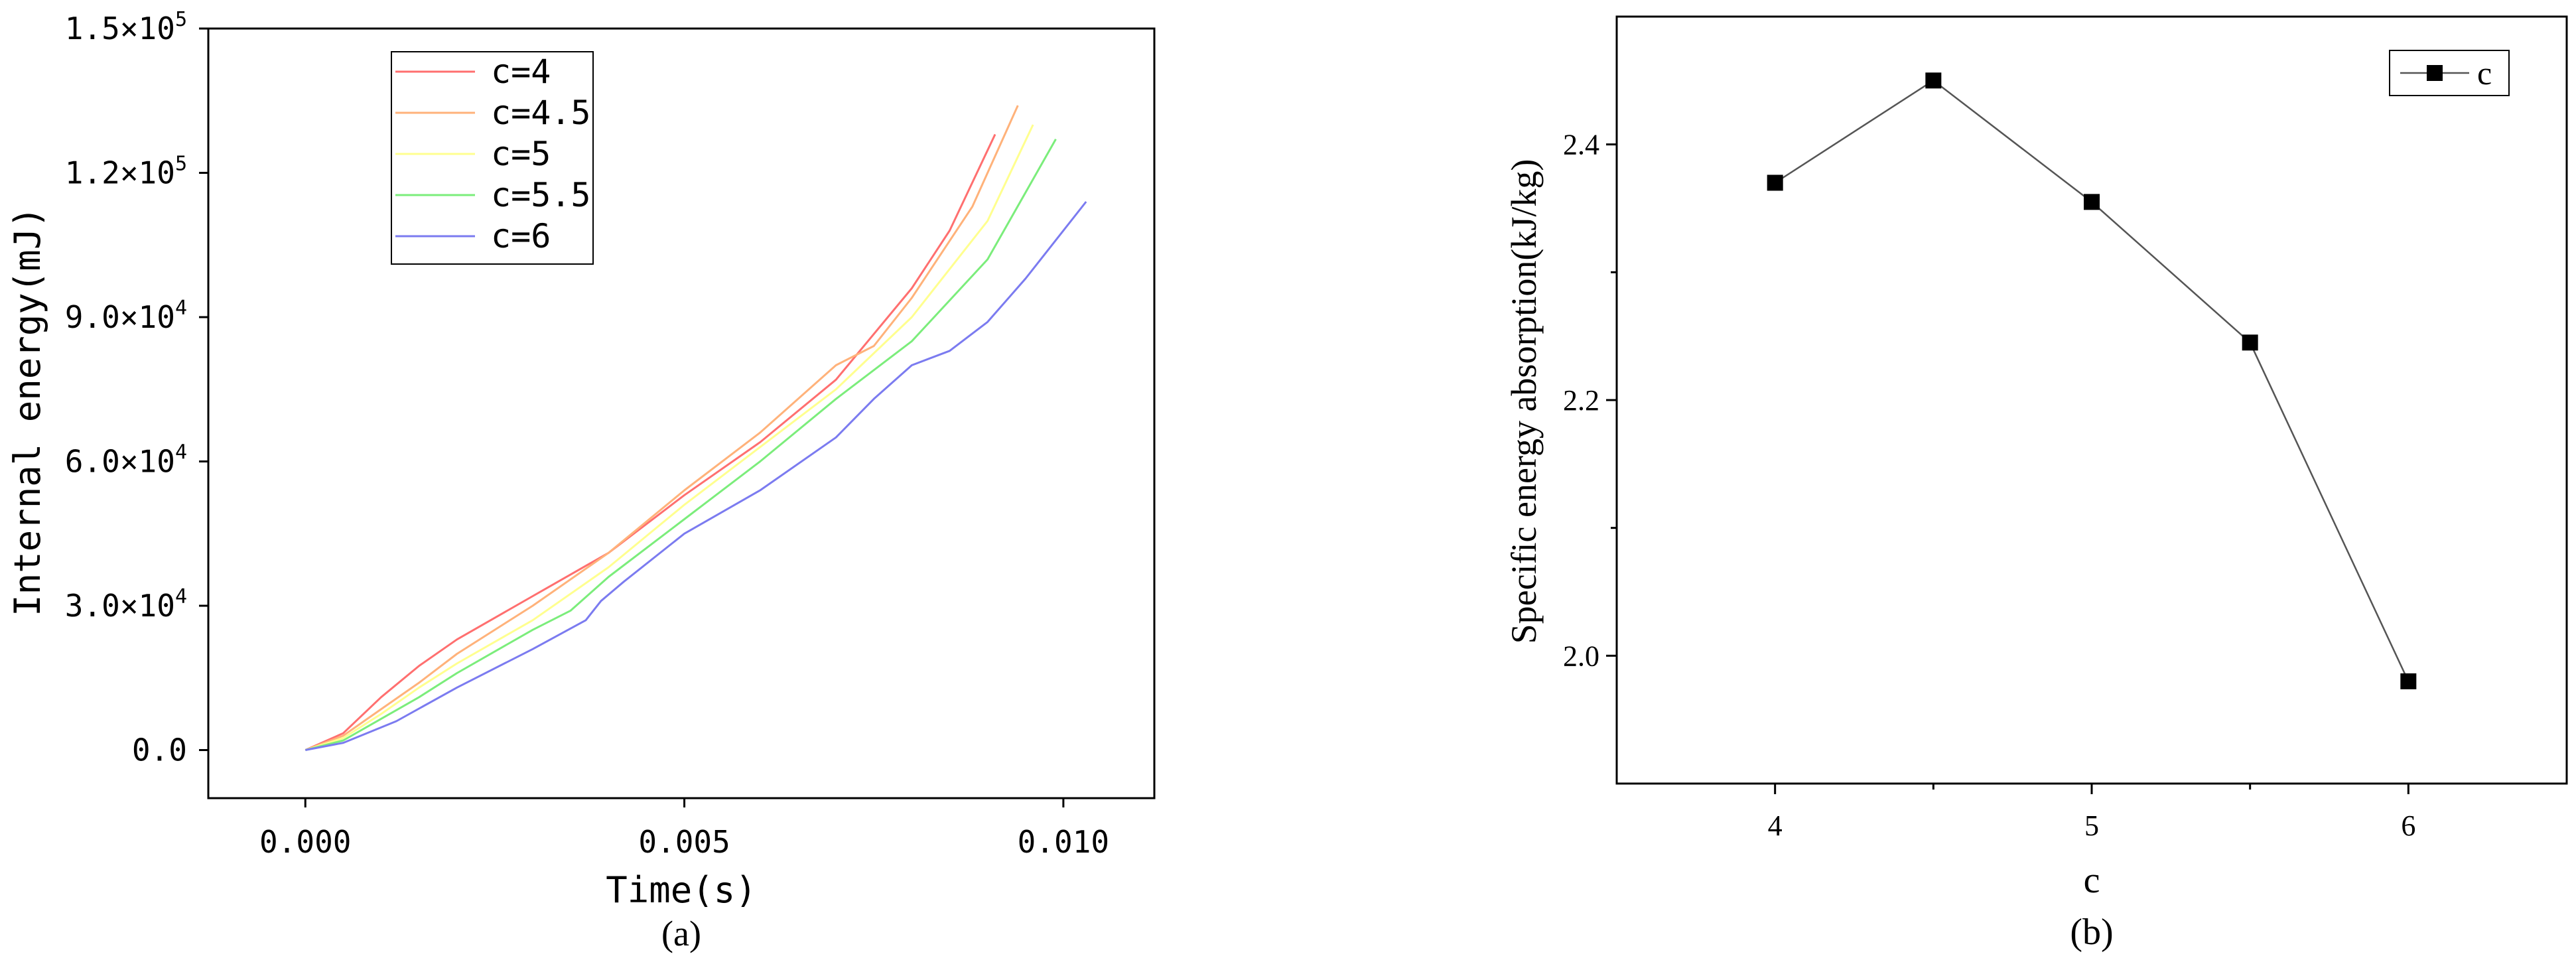  I want to click on chart-b-legend: c, so click(2449, 73).